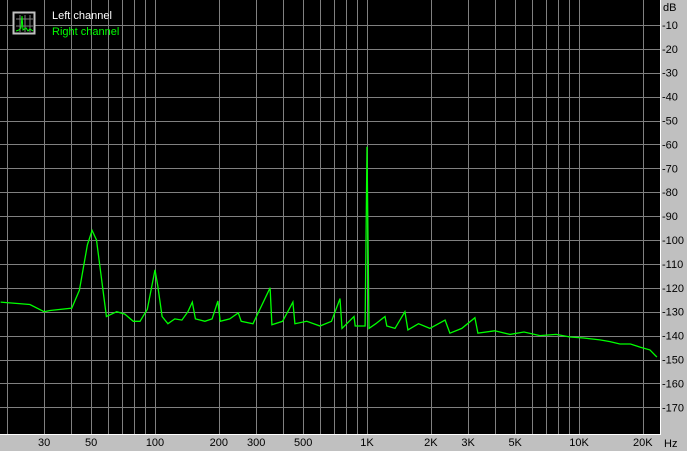  What do you see at coordinates (670, 145) in the screenshot?
I see `y-tick-label: -60` at bounding box center [670, 145].